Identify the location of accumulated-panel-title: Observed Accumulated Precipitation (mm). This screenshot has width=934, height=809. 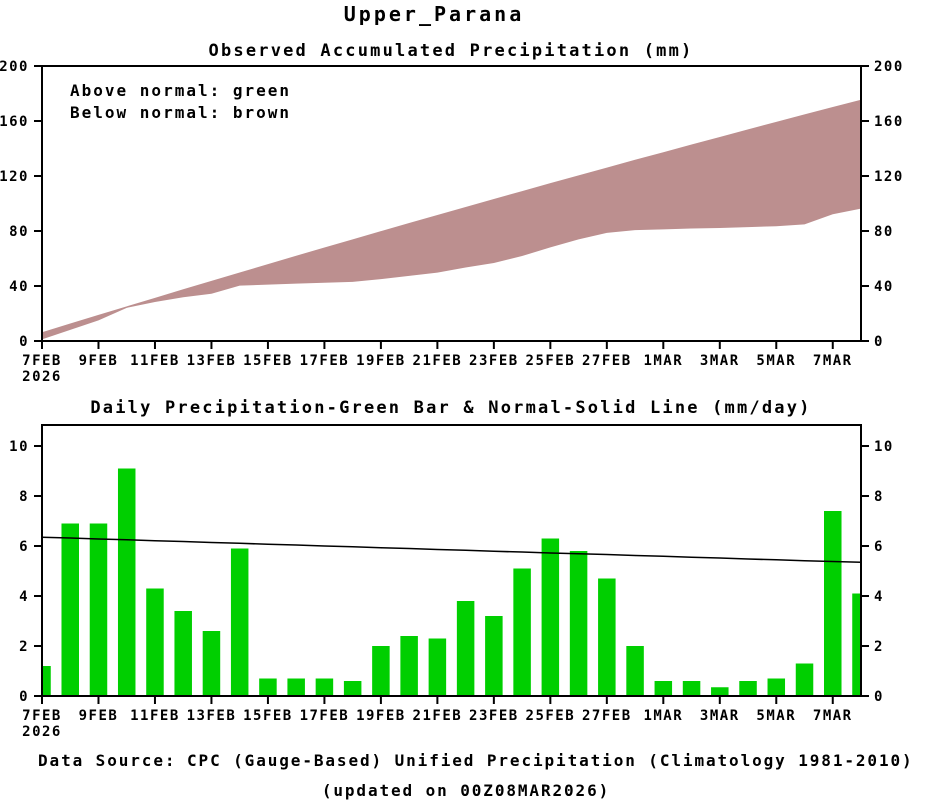
(451, 51).